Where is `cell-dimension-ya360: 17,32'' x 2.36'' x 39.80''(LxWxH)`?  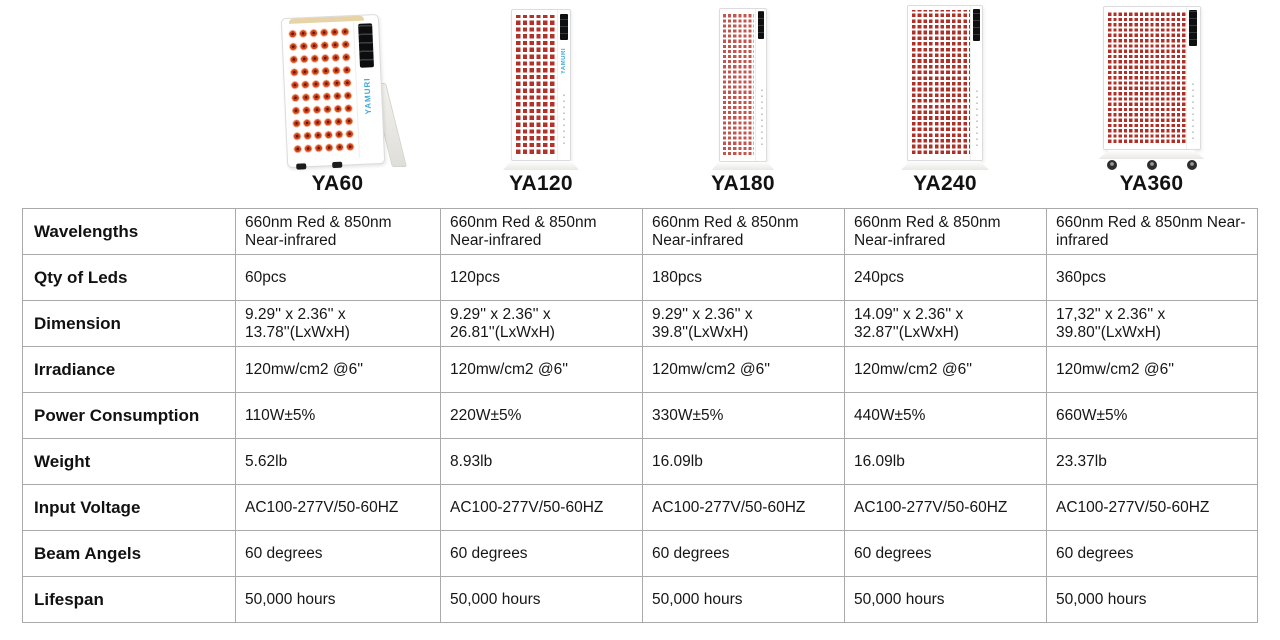 cell-dimension-ya360: 17,32'' x 2.36'' x 39.80''(LxWxH) is located at coordinates (1152, 323).